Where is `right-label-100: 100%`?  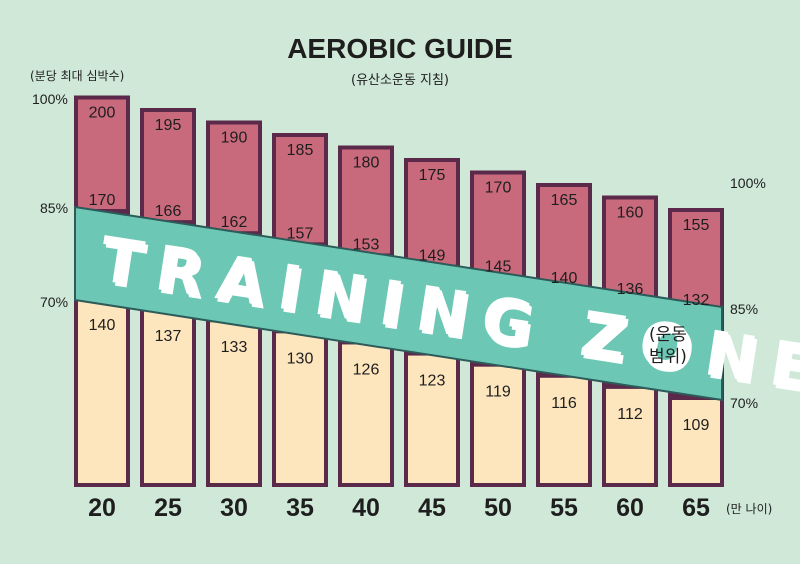 right-label-100: 100% is located at coordinates (748, 183).